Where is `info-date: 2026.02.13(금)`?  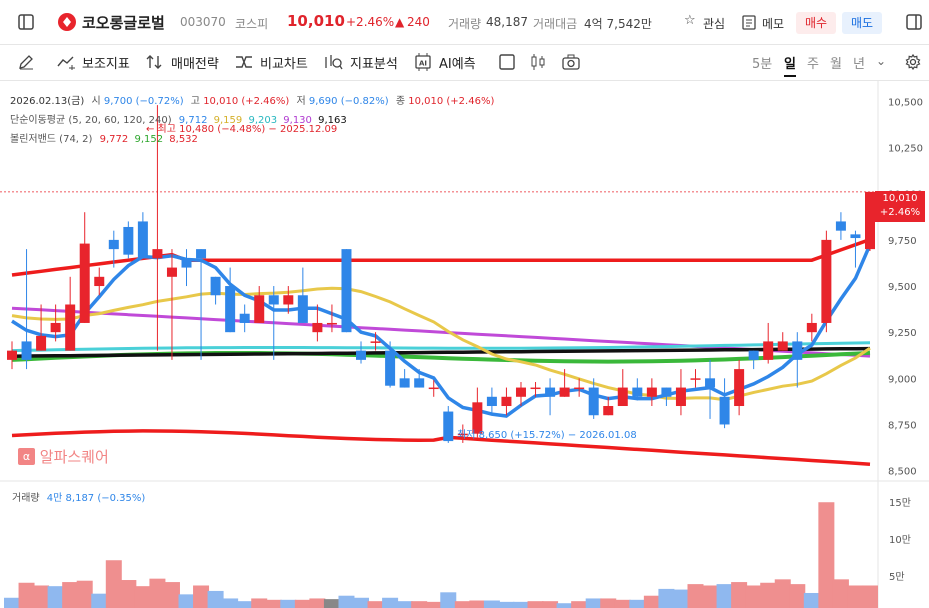
info-date: 2026.02.13(금) is located at coordinates (47, 101).